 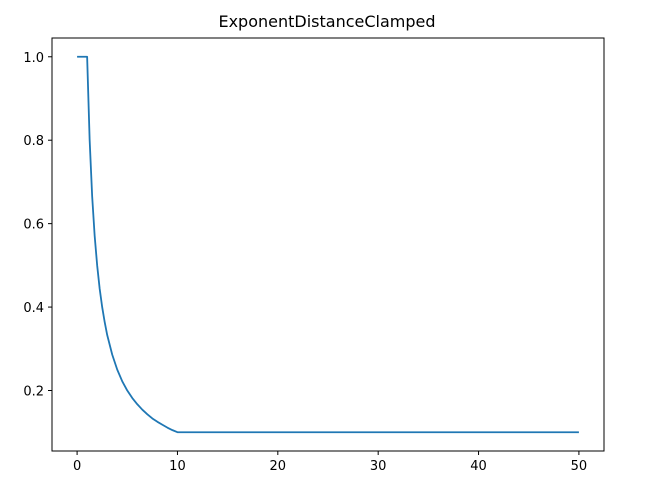 I want to click on chart-title: ExponentDistanceClamped, so click(x=326, y=21).